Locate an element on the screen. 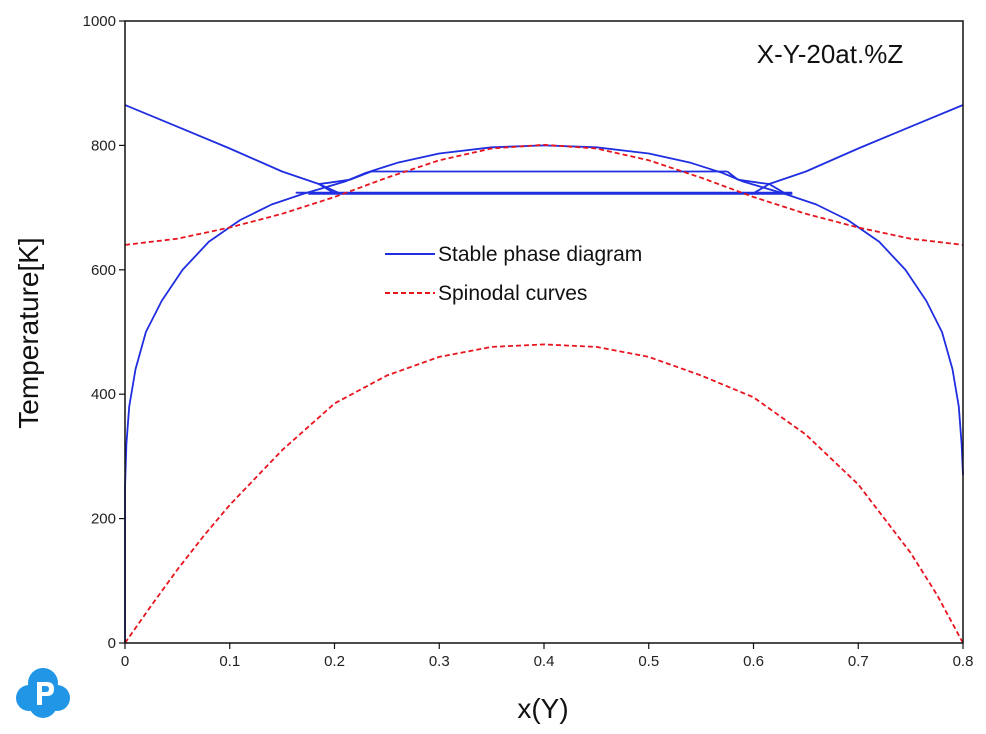 This screenshot has height=734, width=986. y-tick-label: 0 is located at coordinates (112, 643).